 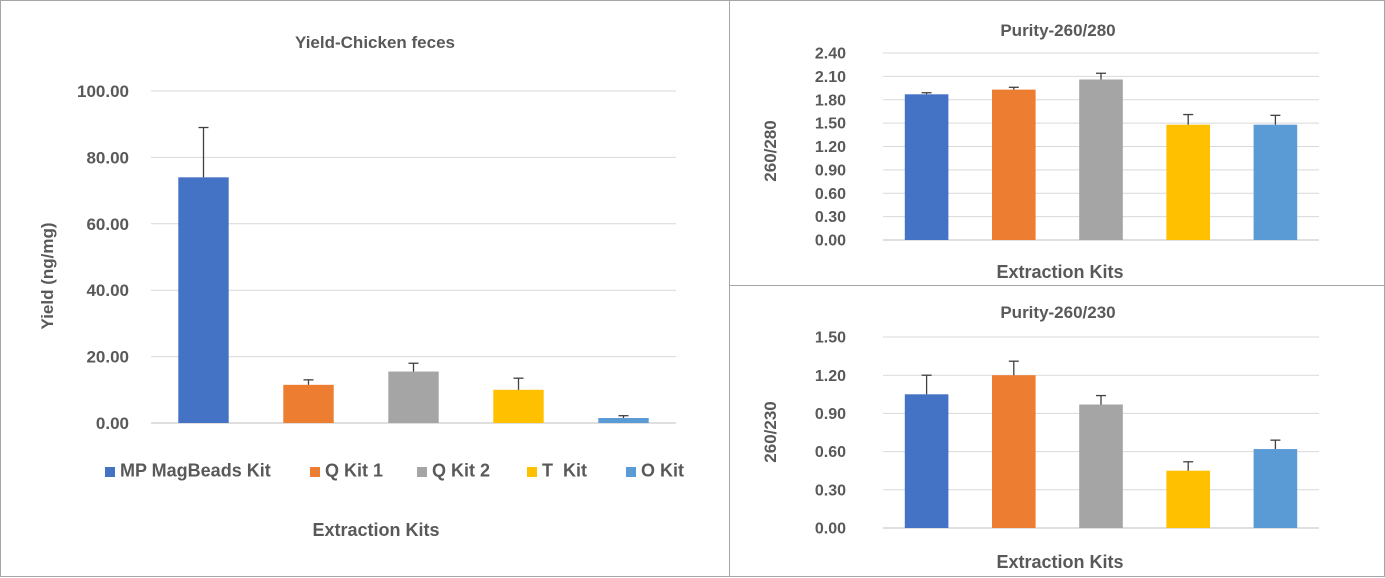 I want to click on legend-label: MP MagBeads Kit, so click(x=195, y=471).